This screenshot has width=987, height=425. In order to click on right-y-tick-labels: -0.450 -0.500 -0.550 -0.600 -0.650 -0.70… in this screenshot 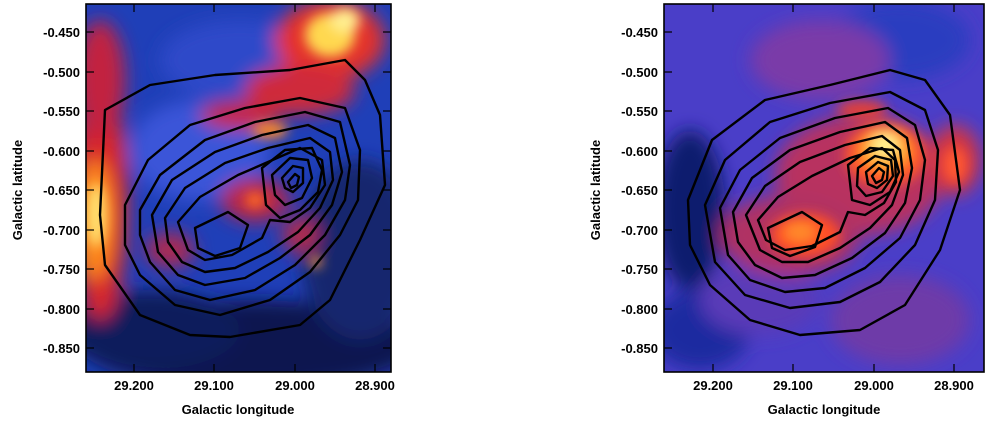, I will do `click(639, 190)`.